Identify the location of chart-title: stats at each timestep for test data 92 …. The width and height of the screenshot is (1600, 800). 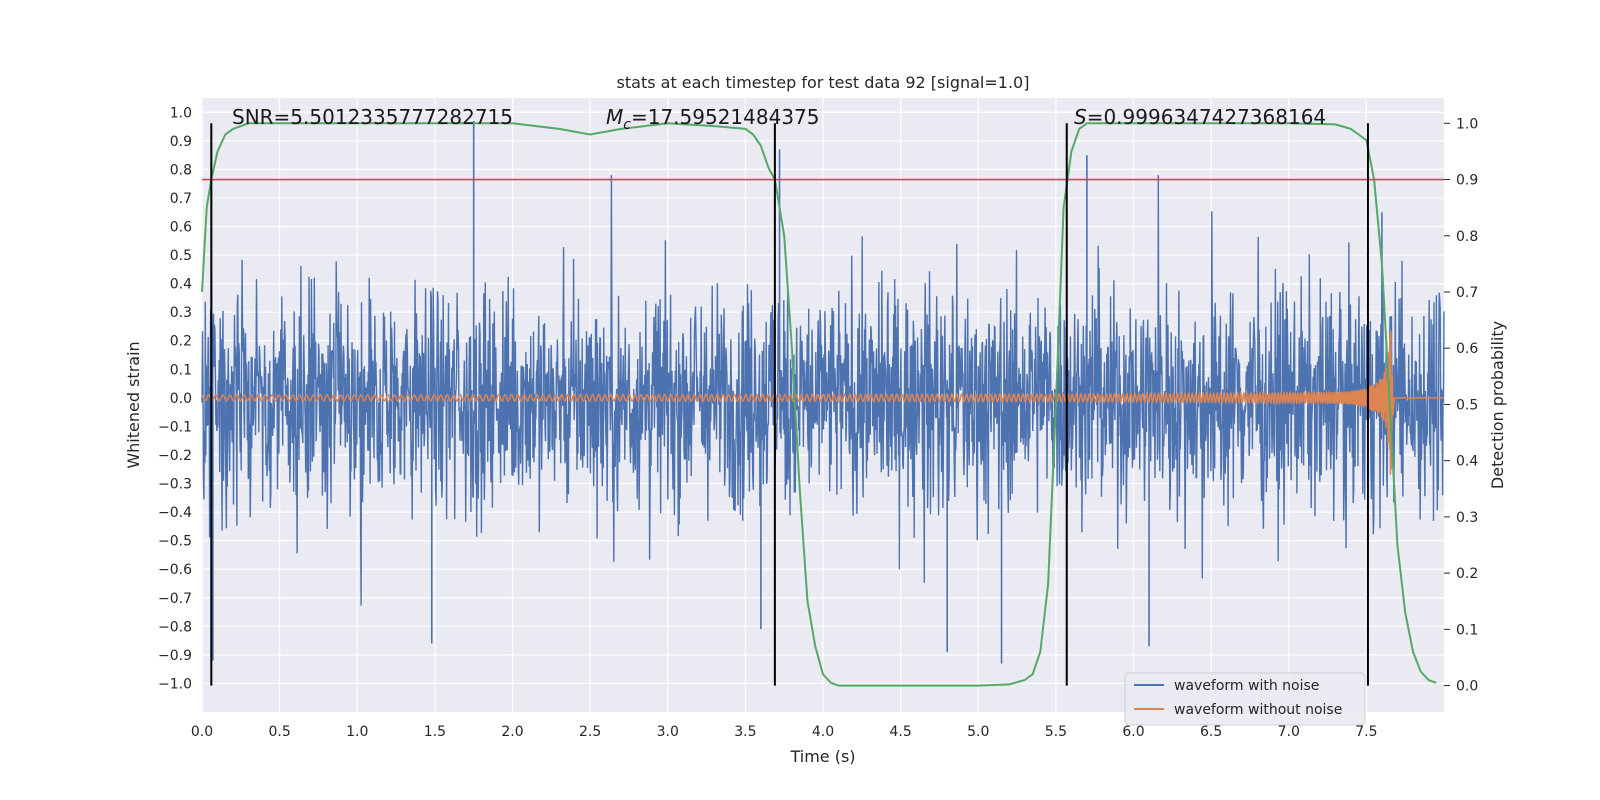
(823, 82).